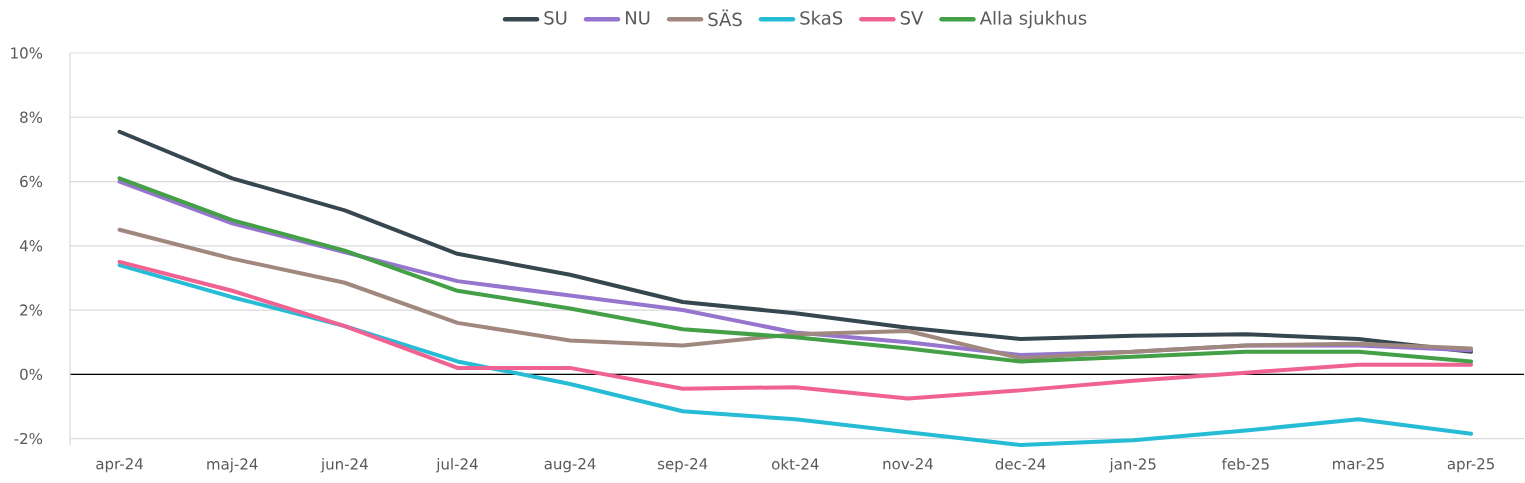  Describe the element at coordinates (119, 465) in the screenshot. I see `x-tick-label: apr-24` at that location.